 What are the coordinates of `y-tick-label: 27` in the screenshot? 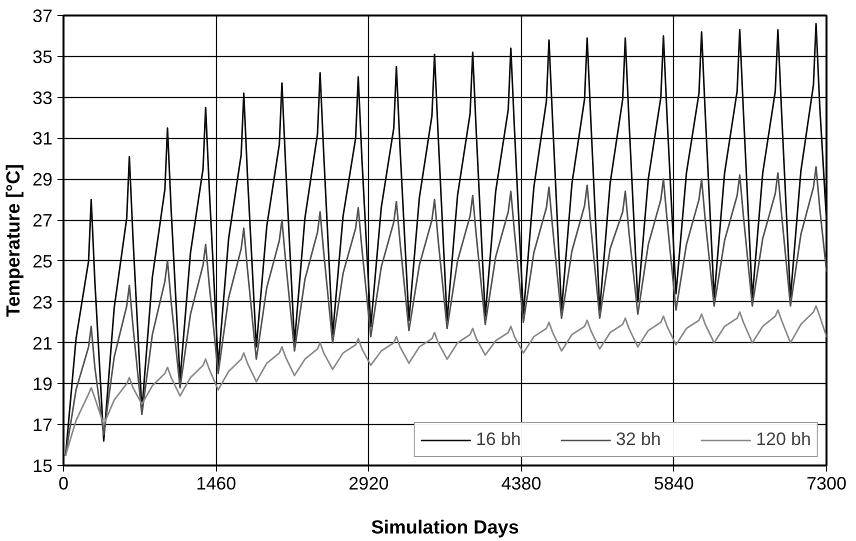 It's located at (42, 220).